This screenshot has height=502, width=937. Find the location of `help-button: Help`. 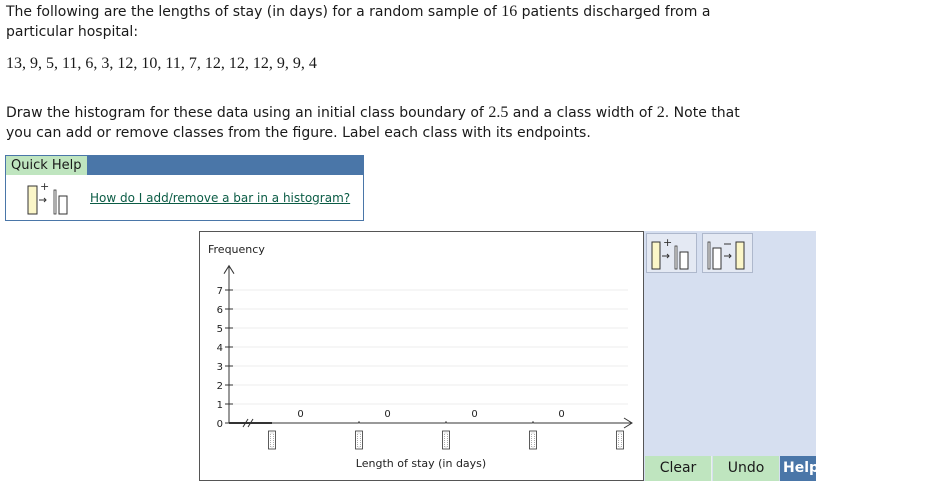

help-button: Help is located at coordinates (799, 468).